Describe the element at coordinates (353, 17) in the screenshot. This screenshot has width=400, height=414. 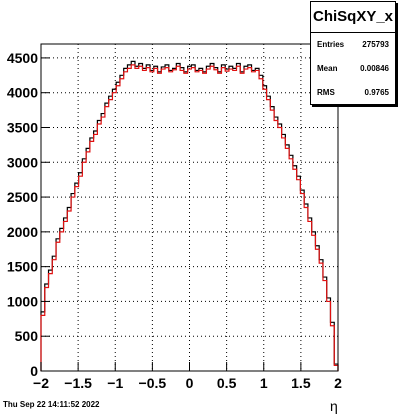
I see `stats-title: ChiSqXY_x` at that location.